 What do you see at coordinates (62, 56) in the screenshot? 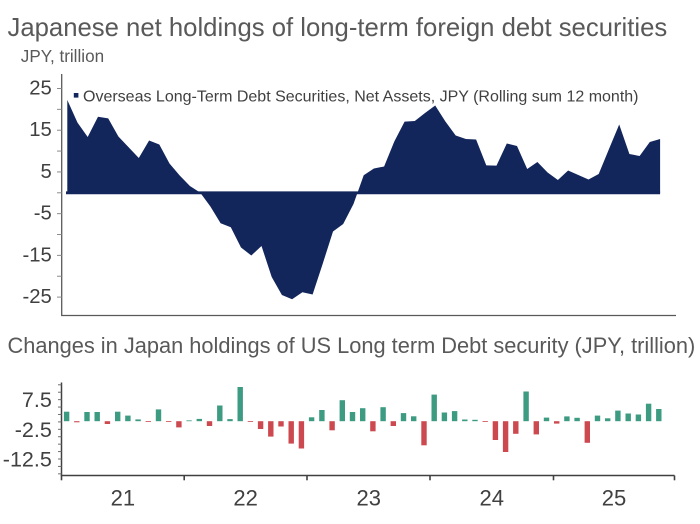
I see `svg-text: JPY, trillion` at bounding box center [62, 56].